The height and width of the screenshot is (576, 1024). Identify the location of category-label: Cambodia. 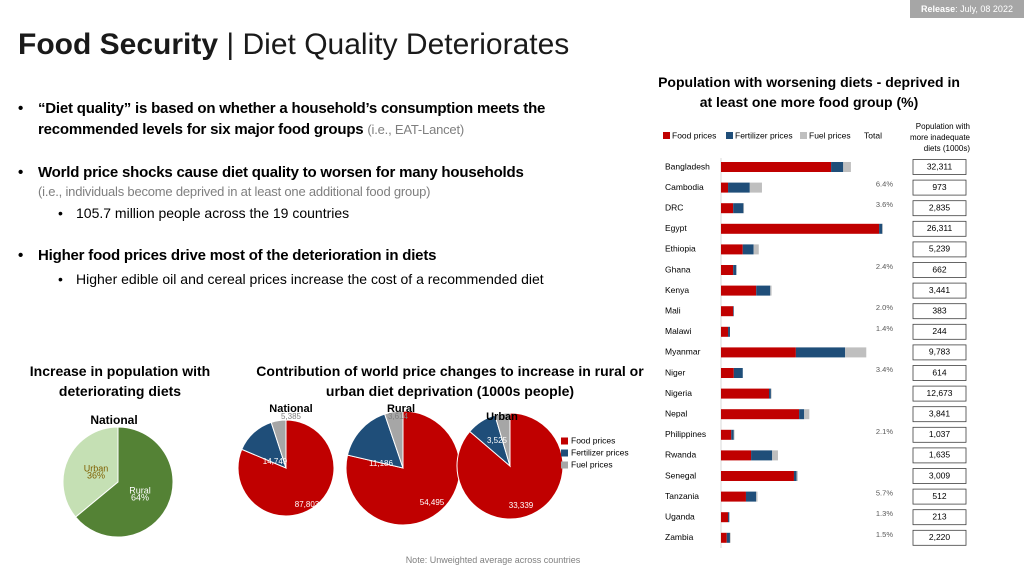
(684, 187).